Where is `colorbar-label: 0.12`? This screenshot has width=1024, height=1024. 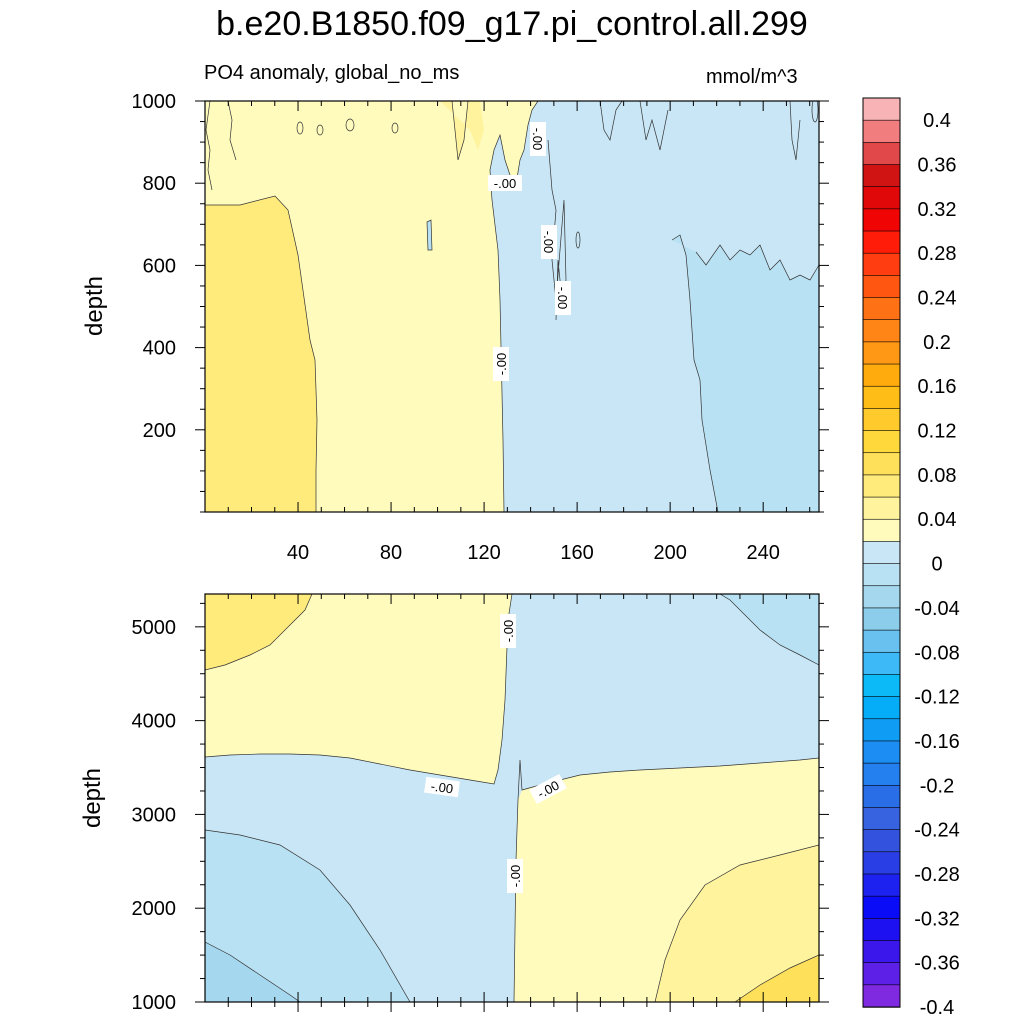
colorbar-label: 0.12 is located at coordinates (937, 432).